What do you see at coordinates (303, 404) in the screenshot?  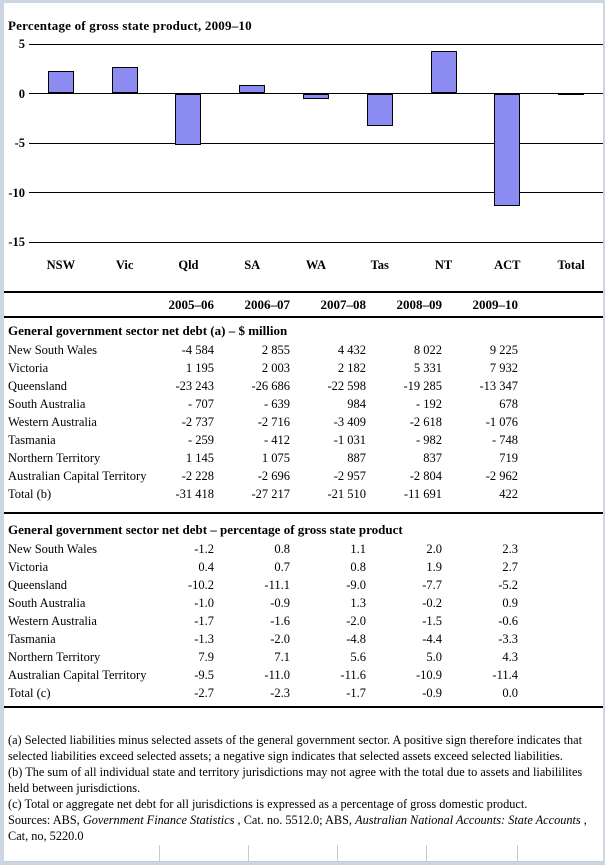 I see `table-row: South Australia - 707 - 639 984 - 192 678` at bounding box center [303, 404].